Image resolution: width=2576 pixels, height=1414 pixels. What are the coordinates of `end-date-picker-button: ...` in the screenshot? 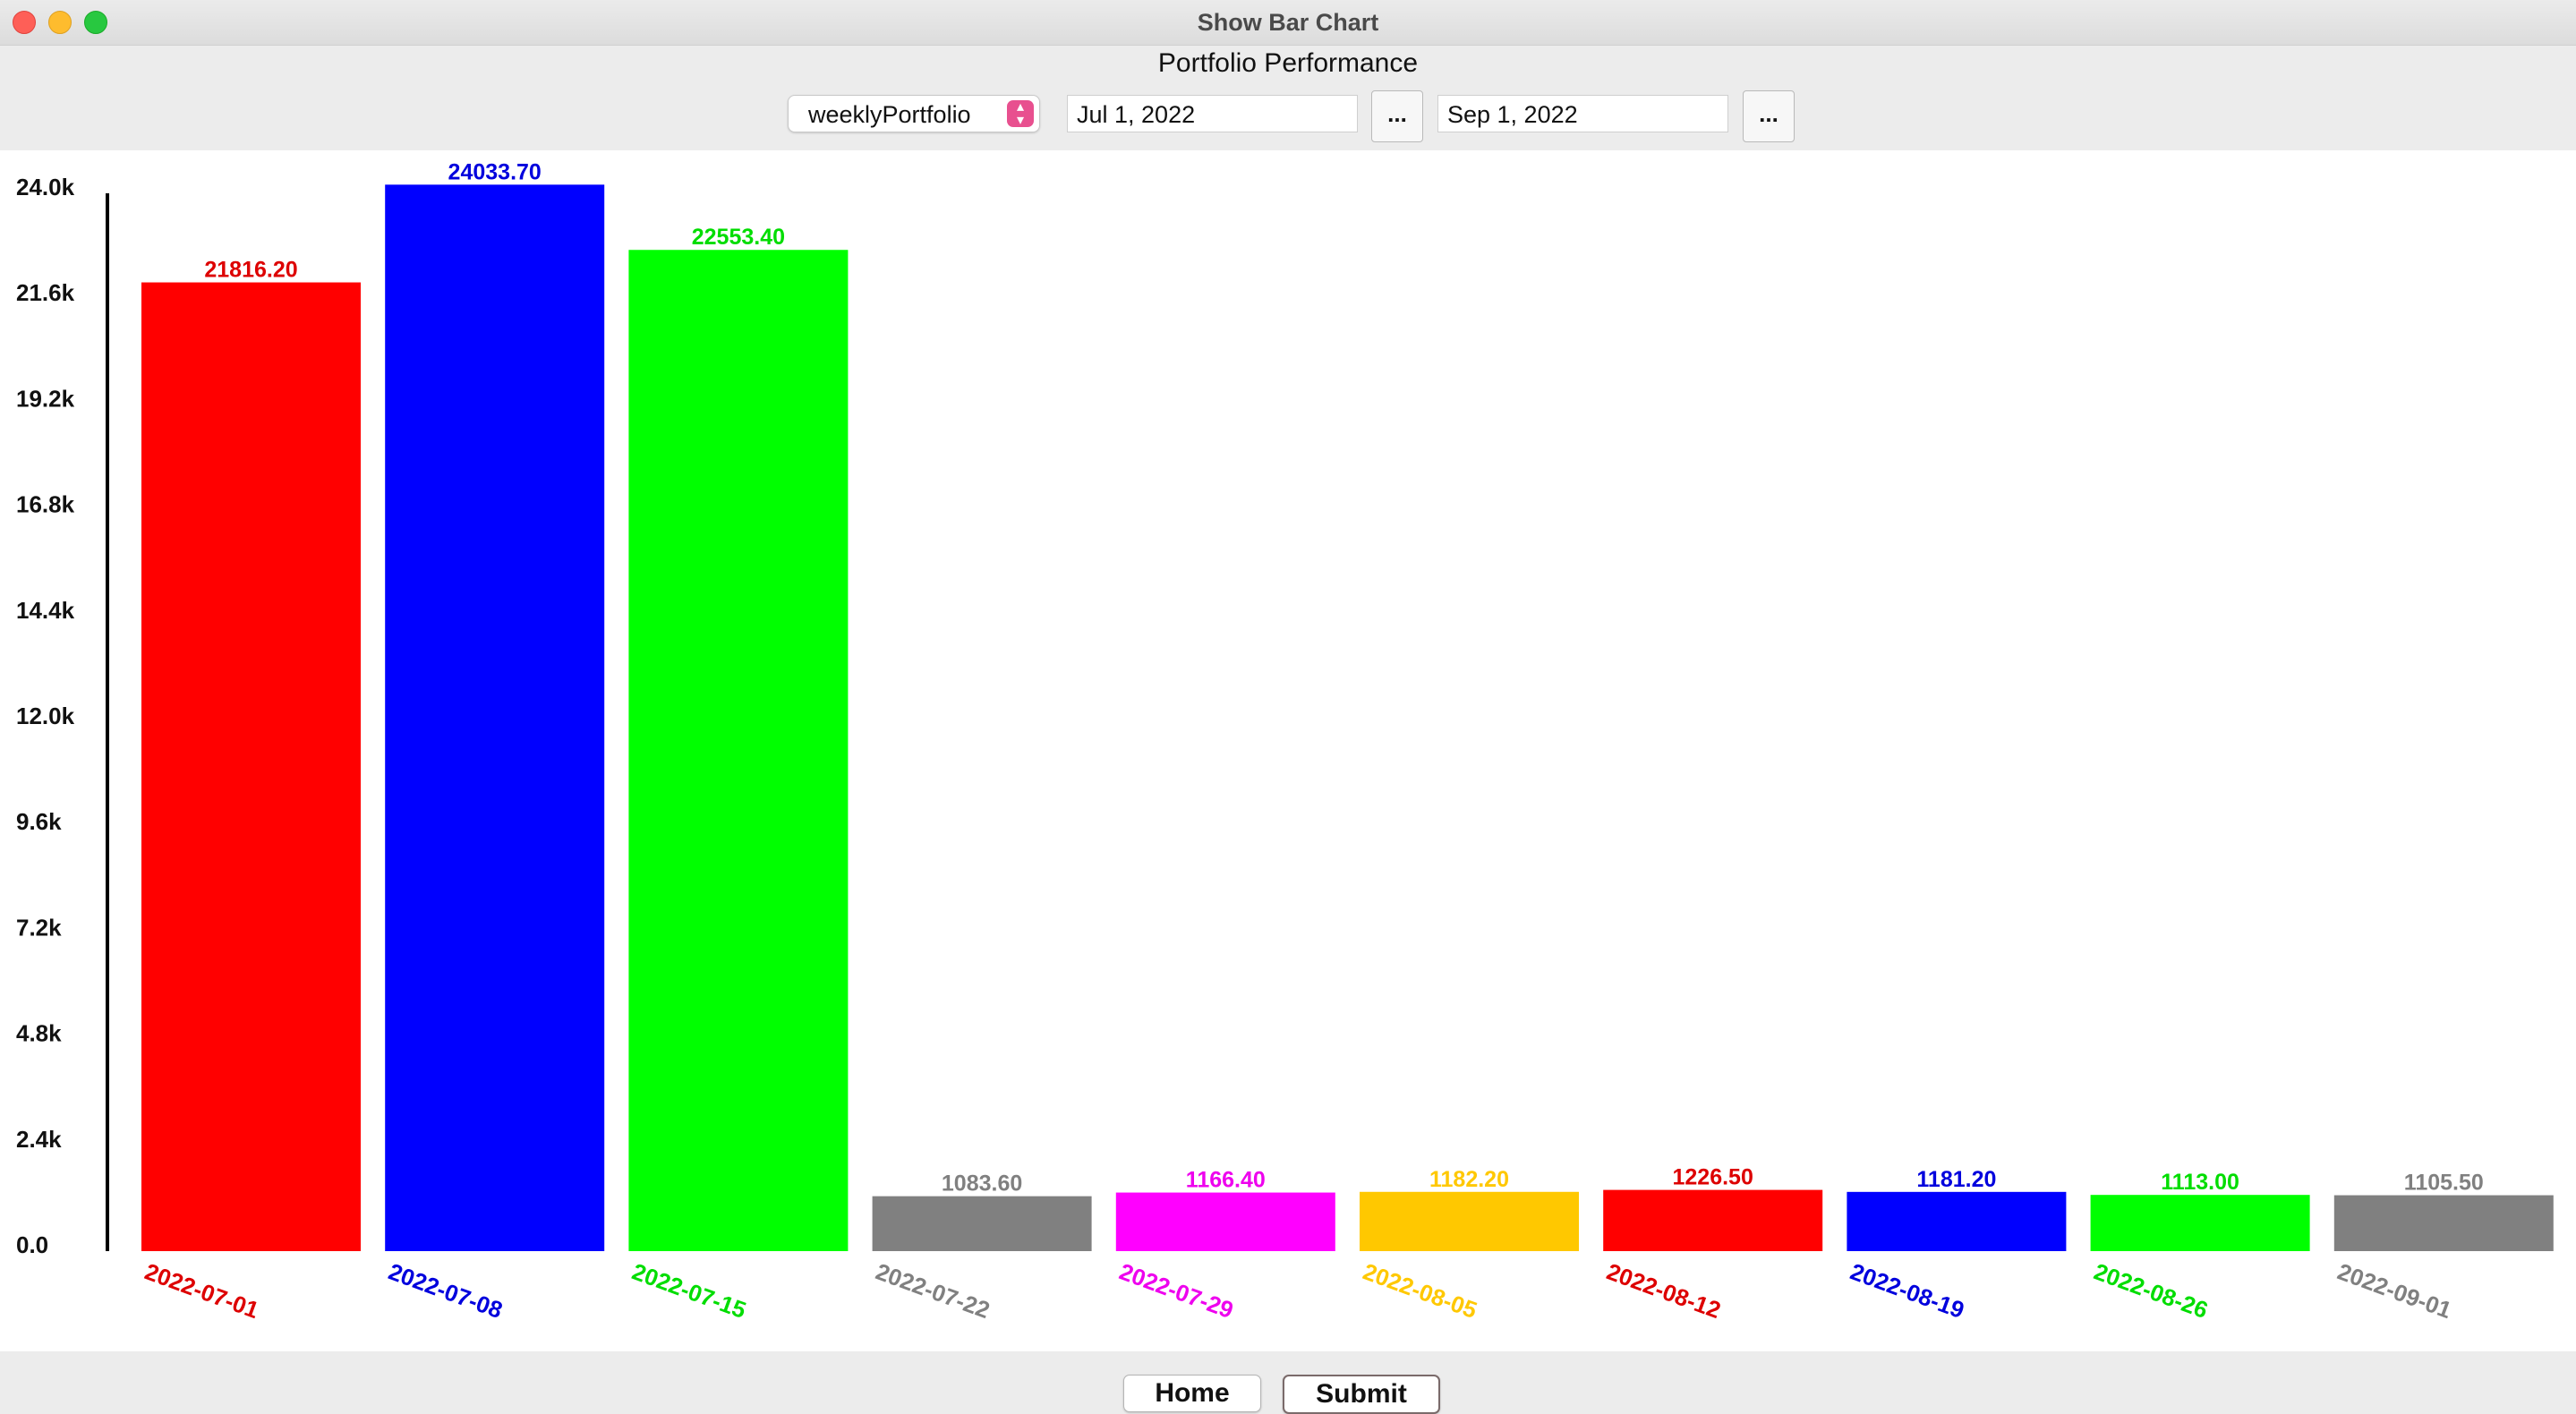 It's located at (1769, 116).